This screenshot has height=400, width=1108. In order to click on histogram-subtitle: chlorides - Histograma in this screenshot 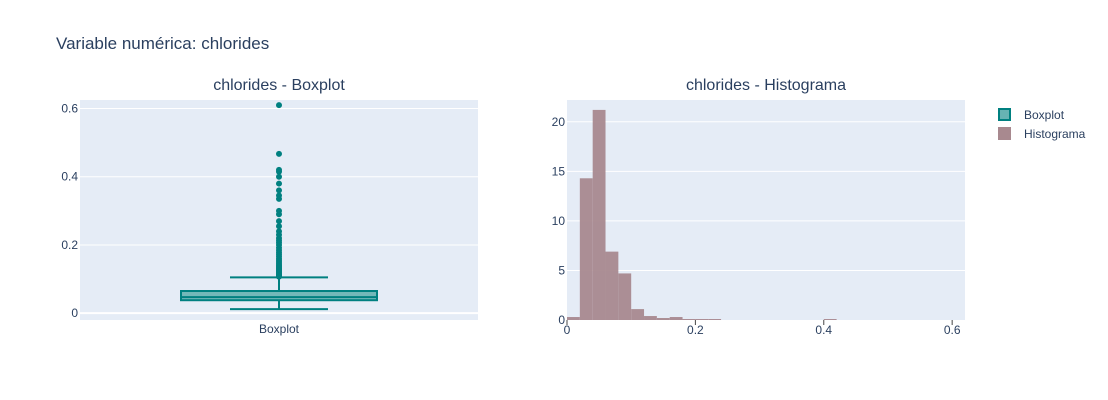, I will do `click(766, 85)`.